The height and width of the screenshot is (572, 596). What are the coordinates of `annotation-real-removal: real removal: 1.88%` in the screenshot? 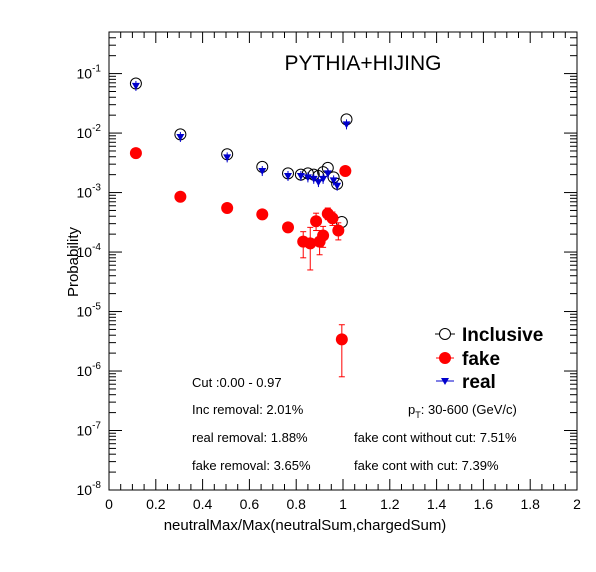 It's located at (250, 437).